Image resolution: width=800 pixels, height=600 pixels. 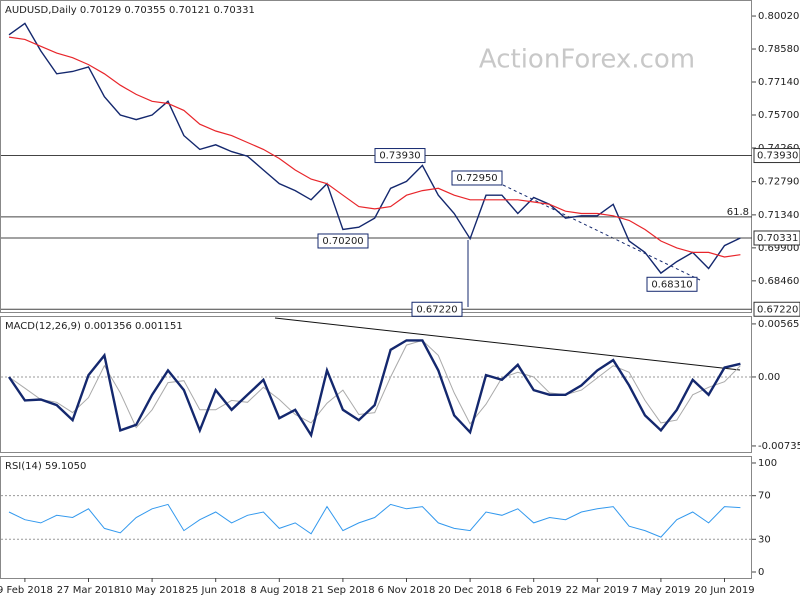 What do you see at coordinates (94, 326) in the screenshot?
I see `pane-title: MACD(12,26,9) 0.001356 0.001151` at bounding box center [94, 326].